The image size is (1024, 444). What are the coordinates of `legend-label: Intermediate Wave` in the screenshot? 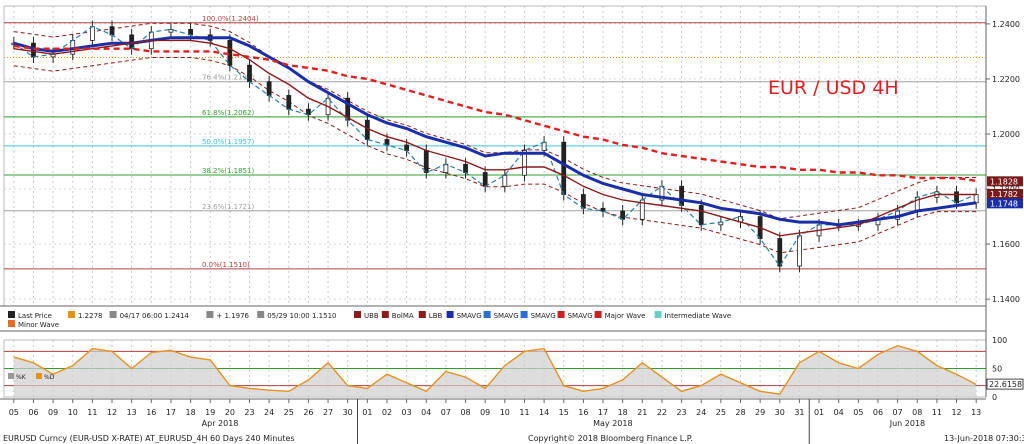 It's located at (698, 316).